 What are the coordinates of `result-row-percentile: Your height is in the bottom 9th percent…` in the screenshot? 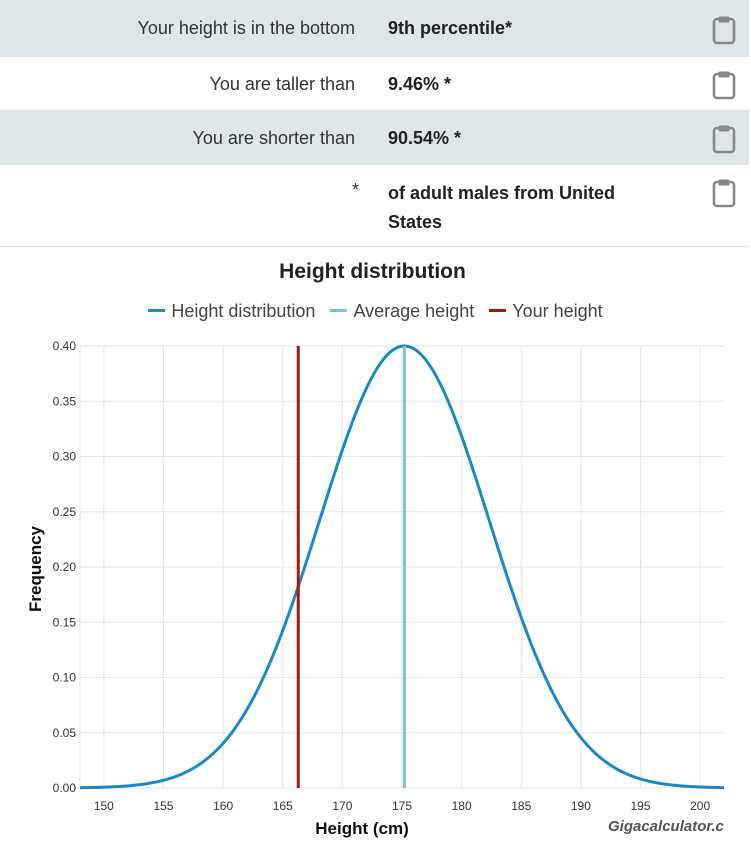 It's located at (374, 28).